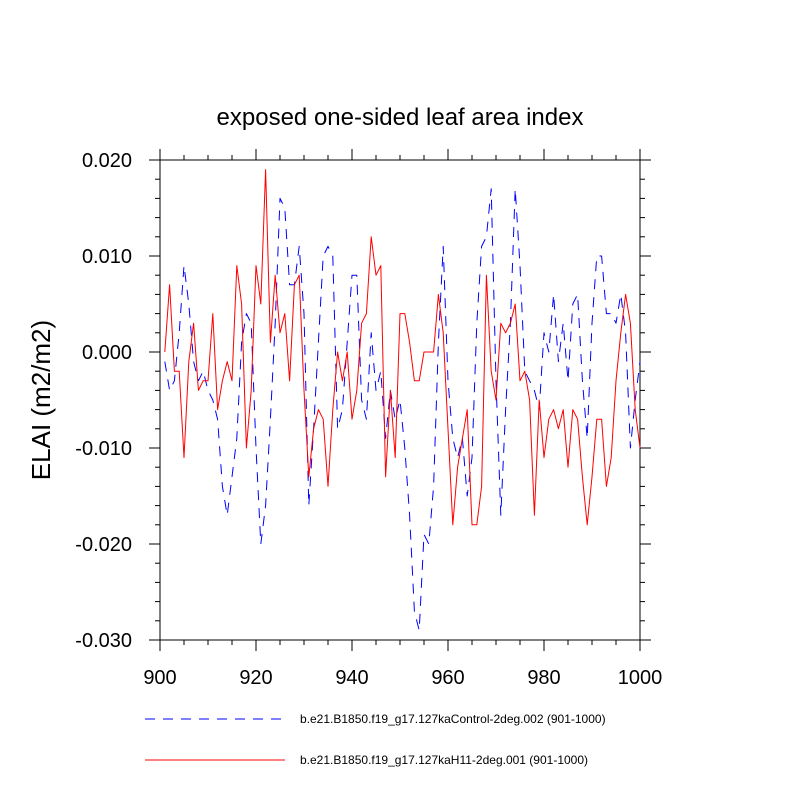 The image size is (800, 800). What do you see at coordinates (41, 400) in the screenshot?
I see `y-axis-label: ELAI (m2/m2)` at bounding box center [41, 400].